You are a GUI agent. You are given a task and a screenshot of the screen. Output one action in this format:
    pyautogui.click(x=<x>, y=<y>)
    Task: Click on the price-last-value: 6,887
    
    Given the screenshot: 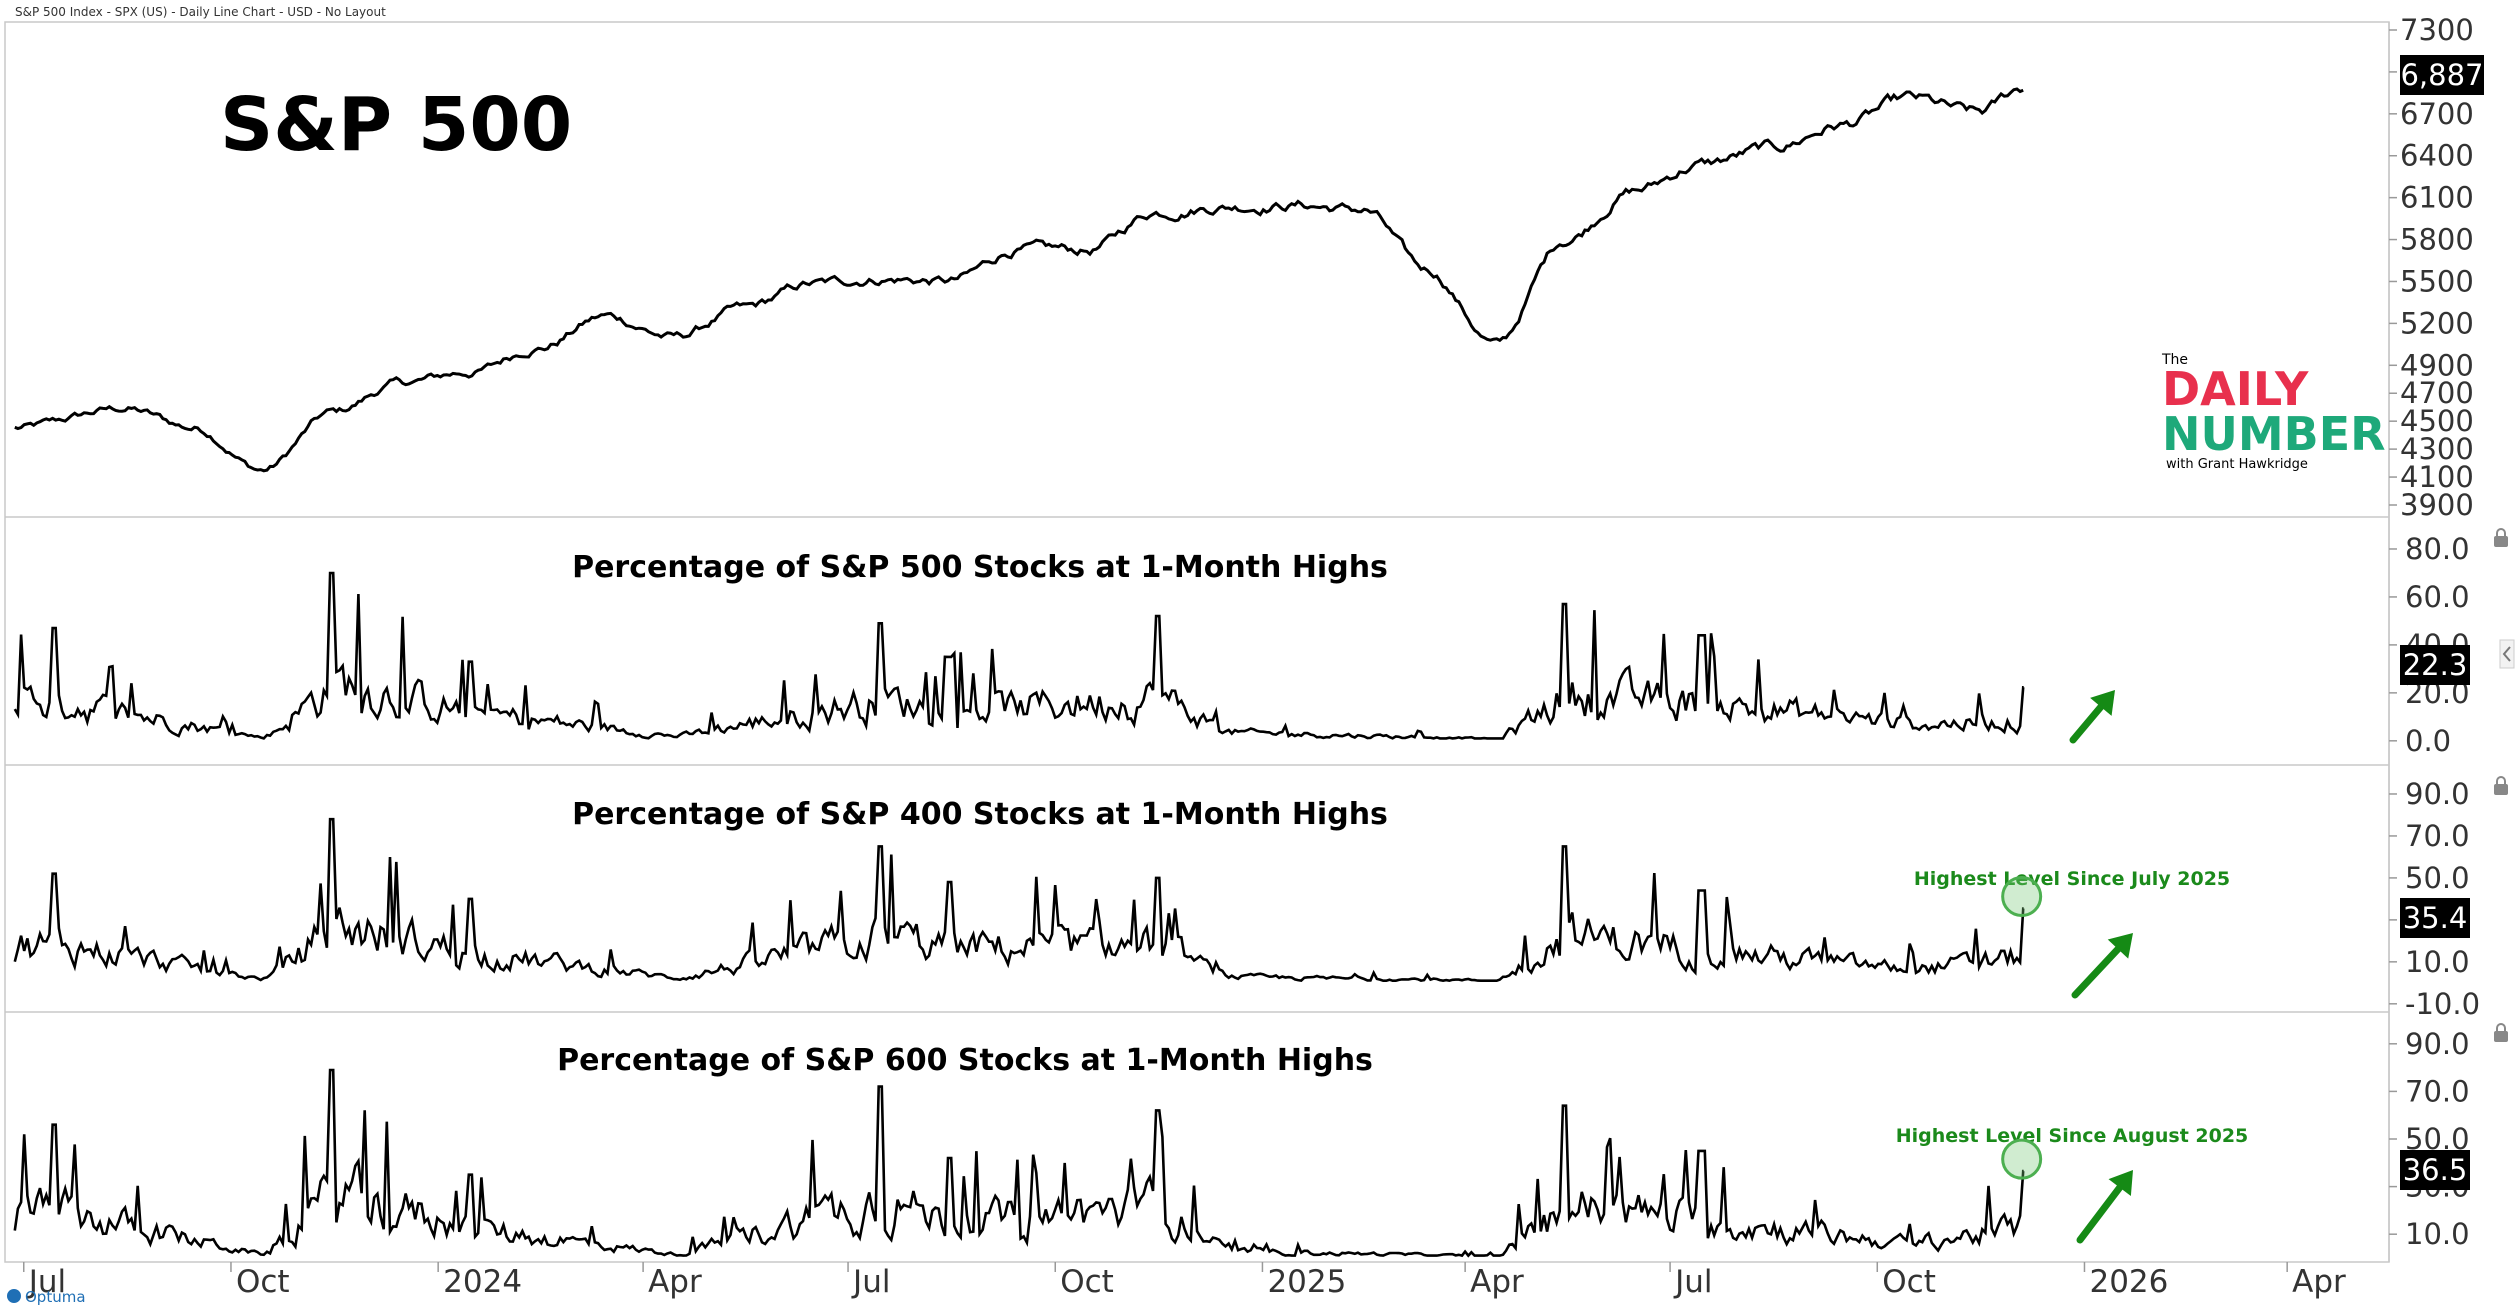 What is the action you would take?
    pyautogui.click(x=2441, y=75)
    